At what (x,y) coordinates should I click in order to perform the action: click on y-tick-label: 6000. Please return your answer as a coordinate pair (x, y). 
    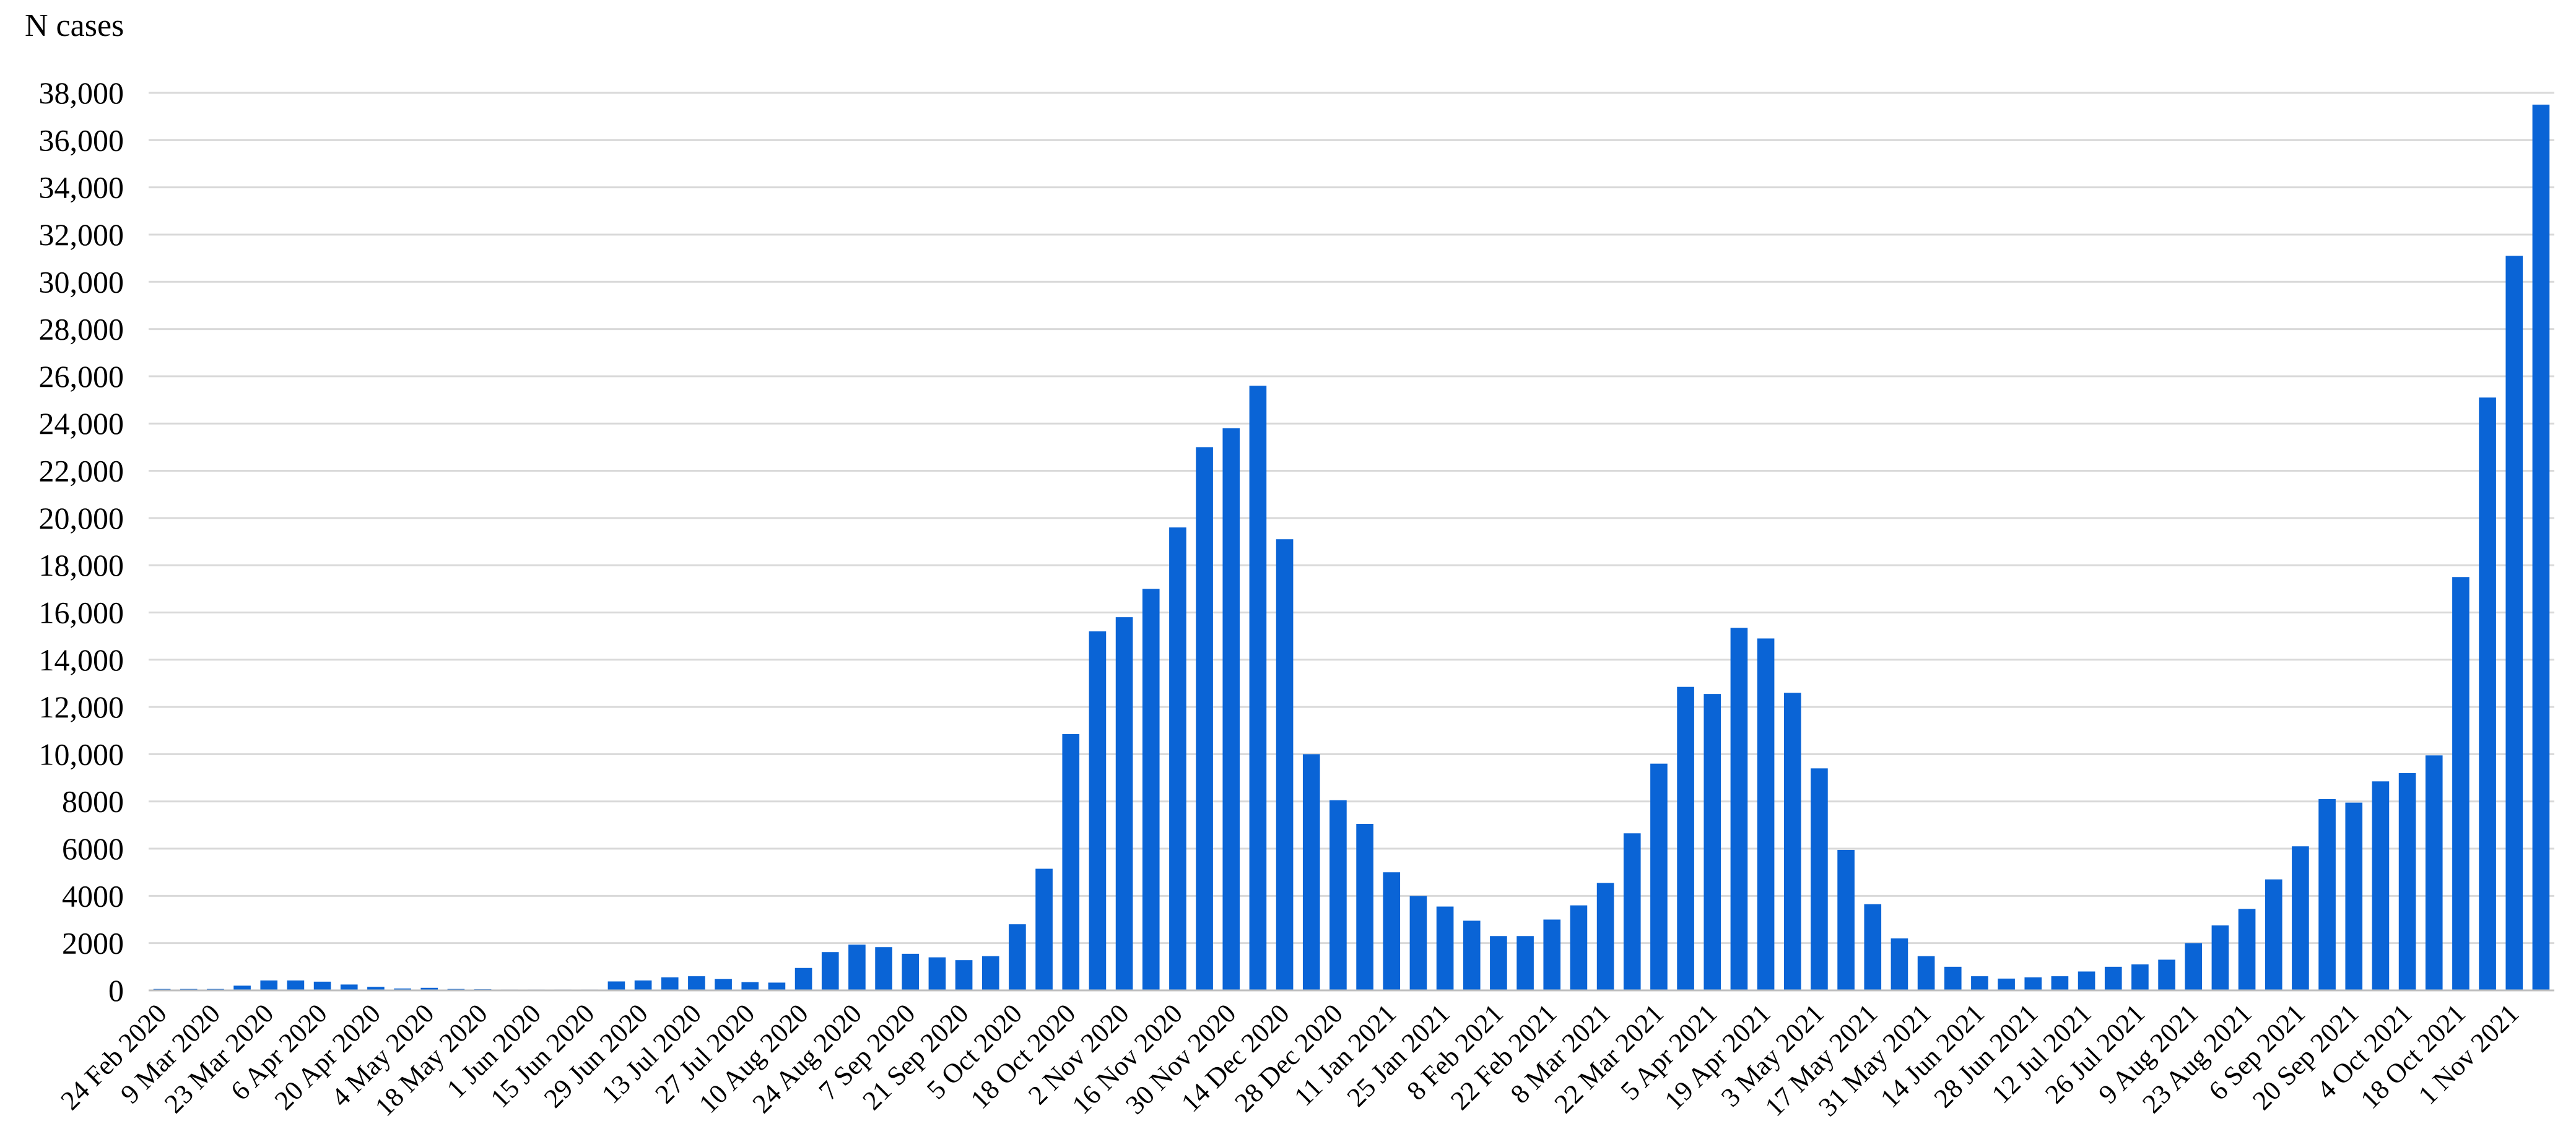
    Looking at the image, I should click on (93, 848).